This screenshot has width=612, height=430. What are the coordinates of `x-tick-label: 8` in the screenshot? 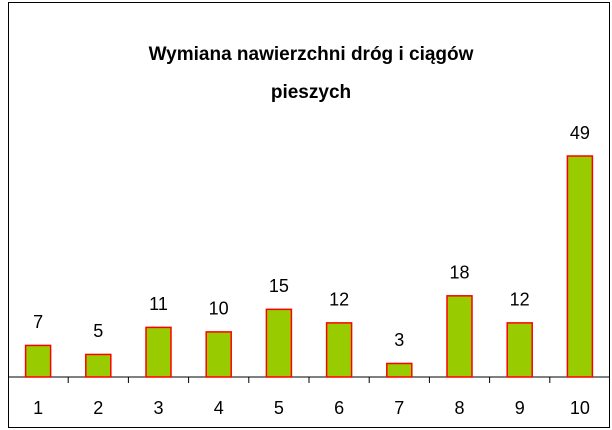 It's located at (459, 408).